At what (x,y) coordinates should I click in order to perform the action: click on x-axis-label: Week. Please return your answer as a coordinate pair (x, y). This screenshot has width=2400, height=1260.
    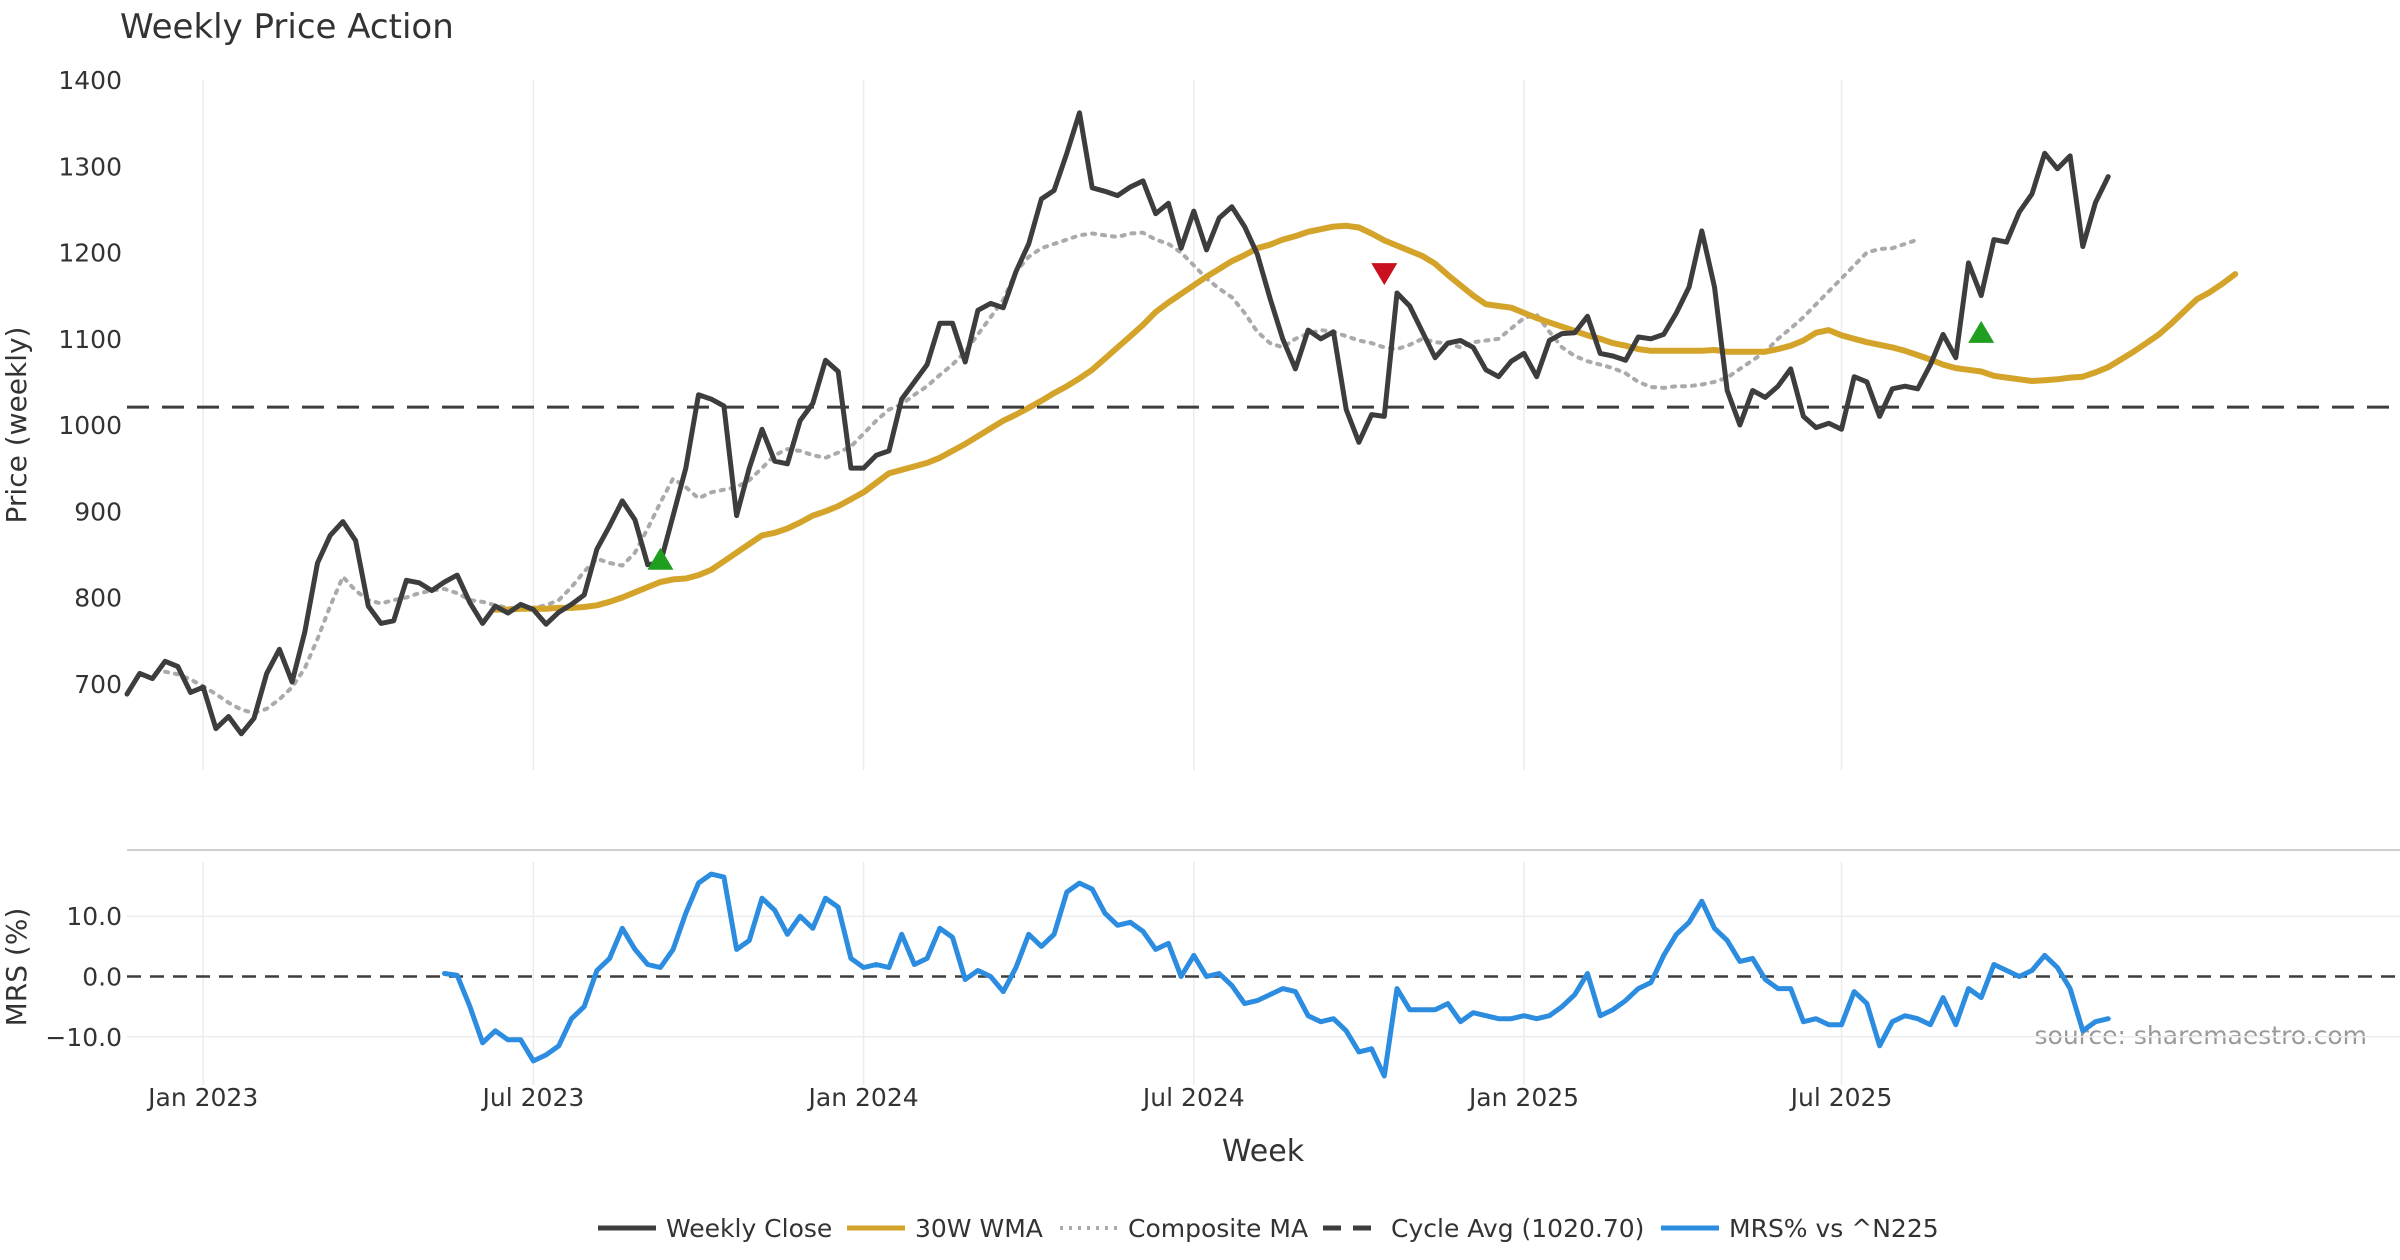
    Looking at the image, I should click on (1263, 1151).